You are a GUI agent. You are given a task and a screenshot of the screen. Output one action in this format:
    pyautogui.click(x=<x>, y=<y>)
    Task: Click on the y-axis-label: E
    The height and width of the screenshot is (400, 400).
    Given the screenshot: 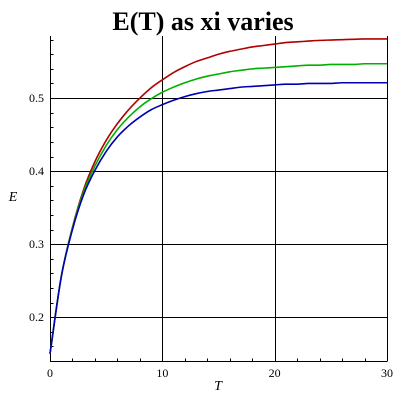 What is the action you would take?
    pyautogui.click(x=13, y=197)
    